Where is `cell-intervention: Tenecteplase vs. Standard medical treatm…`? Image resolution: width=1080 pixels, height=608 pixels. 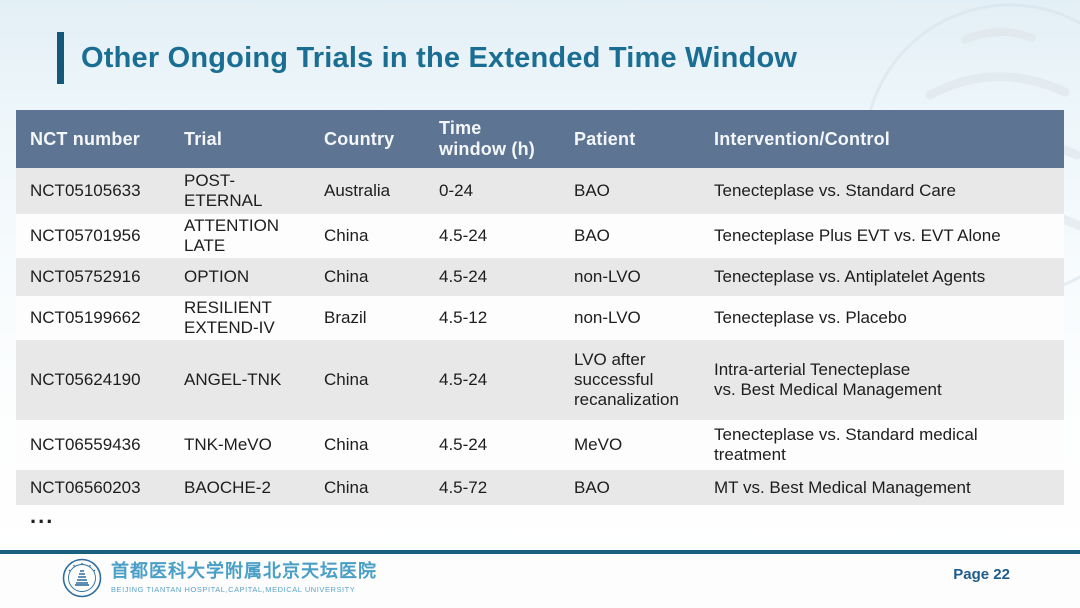 cell-intervention: Tenecteplase vs. Standard medical treatm… is located at coordinates (882, 445).